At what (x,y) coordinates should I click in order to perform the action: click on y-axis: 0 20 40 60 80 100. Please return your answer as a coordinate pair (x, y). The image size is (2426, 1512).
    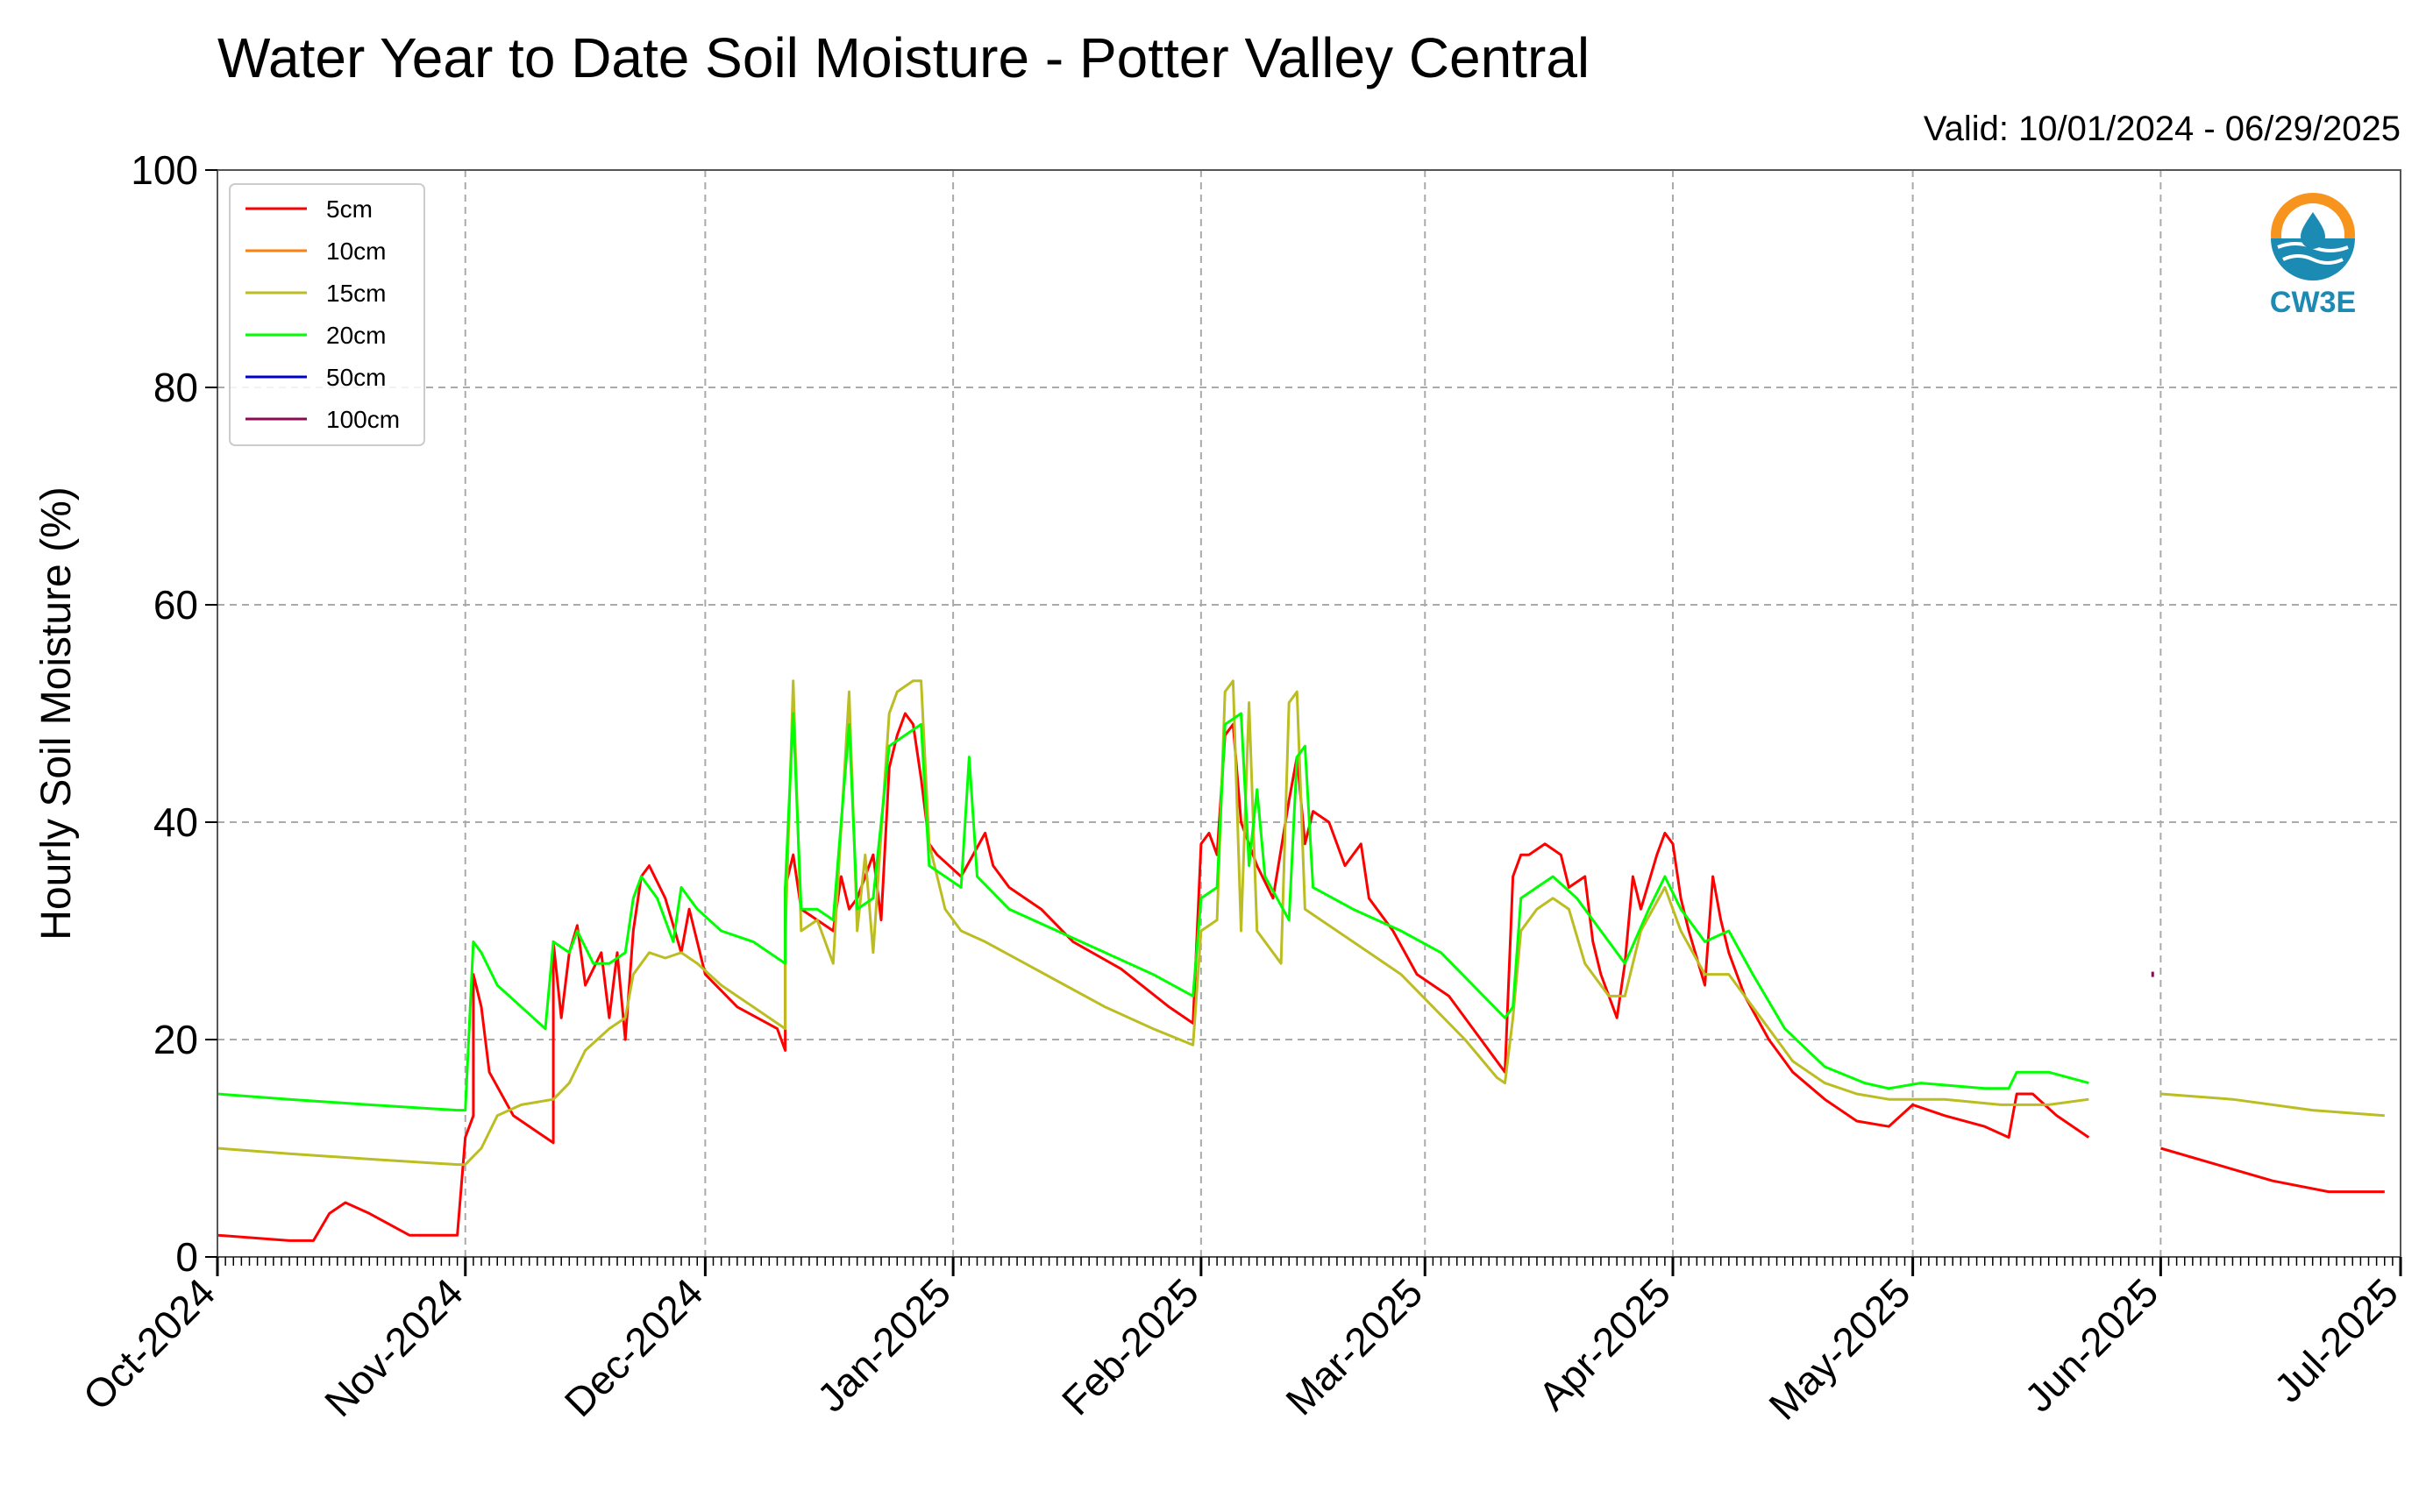
    Looking at the image, I should click on (174, 713).